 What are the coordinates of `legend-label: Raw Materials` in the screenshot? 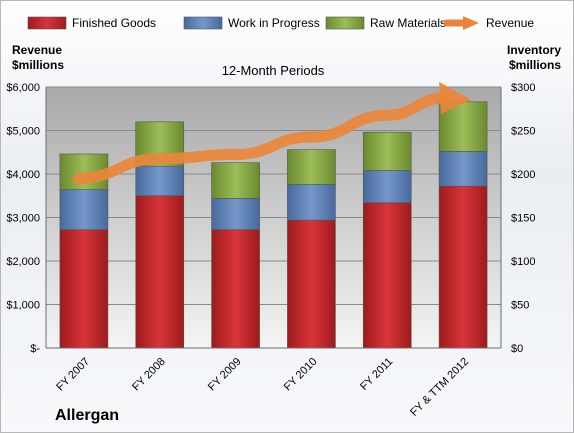 It's located at (408, 23).